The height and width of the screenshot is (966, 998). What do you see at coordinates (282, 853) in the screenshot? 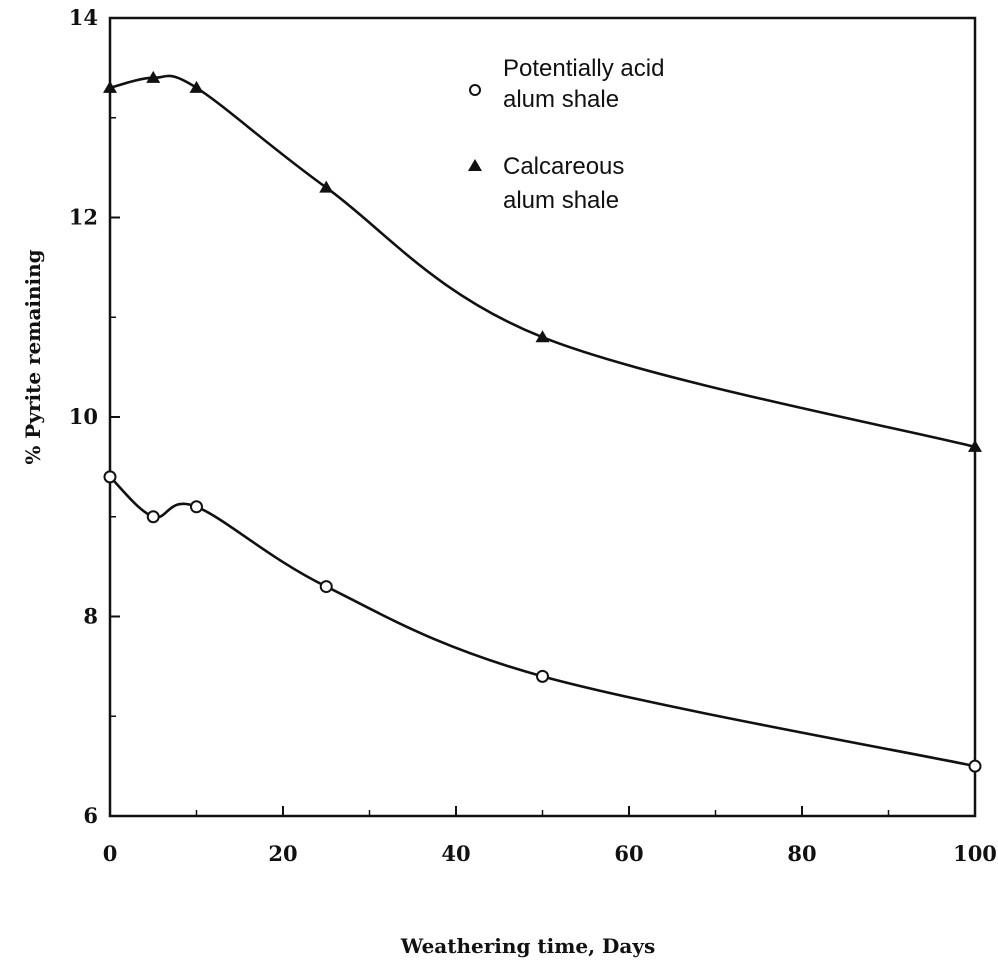
I see `x-tick-label: 20` at bounding box center [282, 853].